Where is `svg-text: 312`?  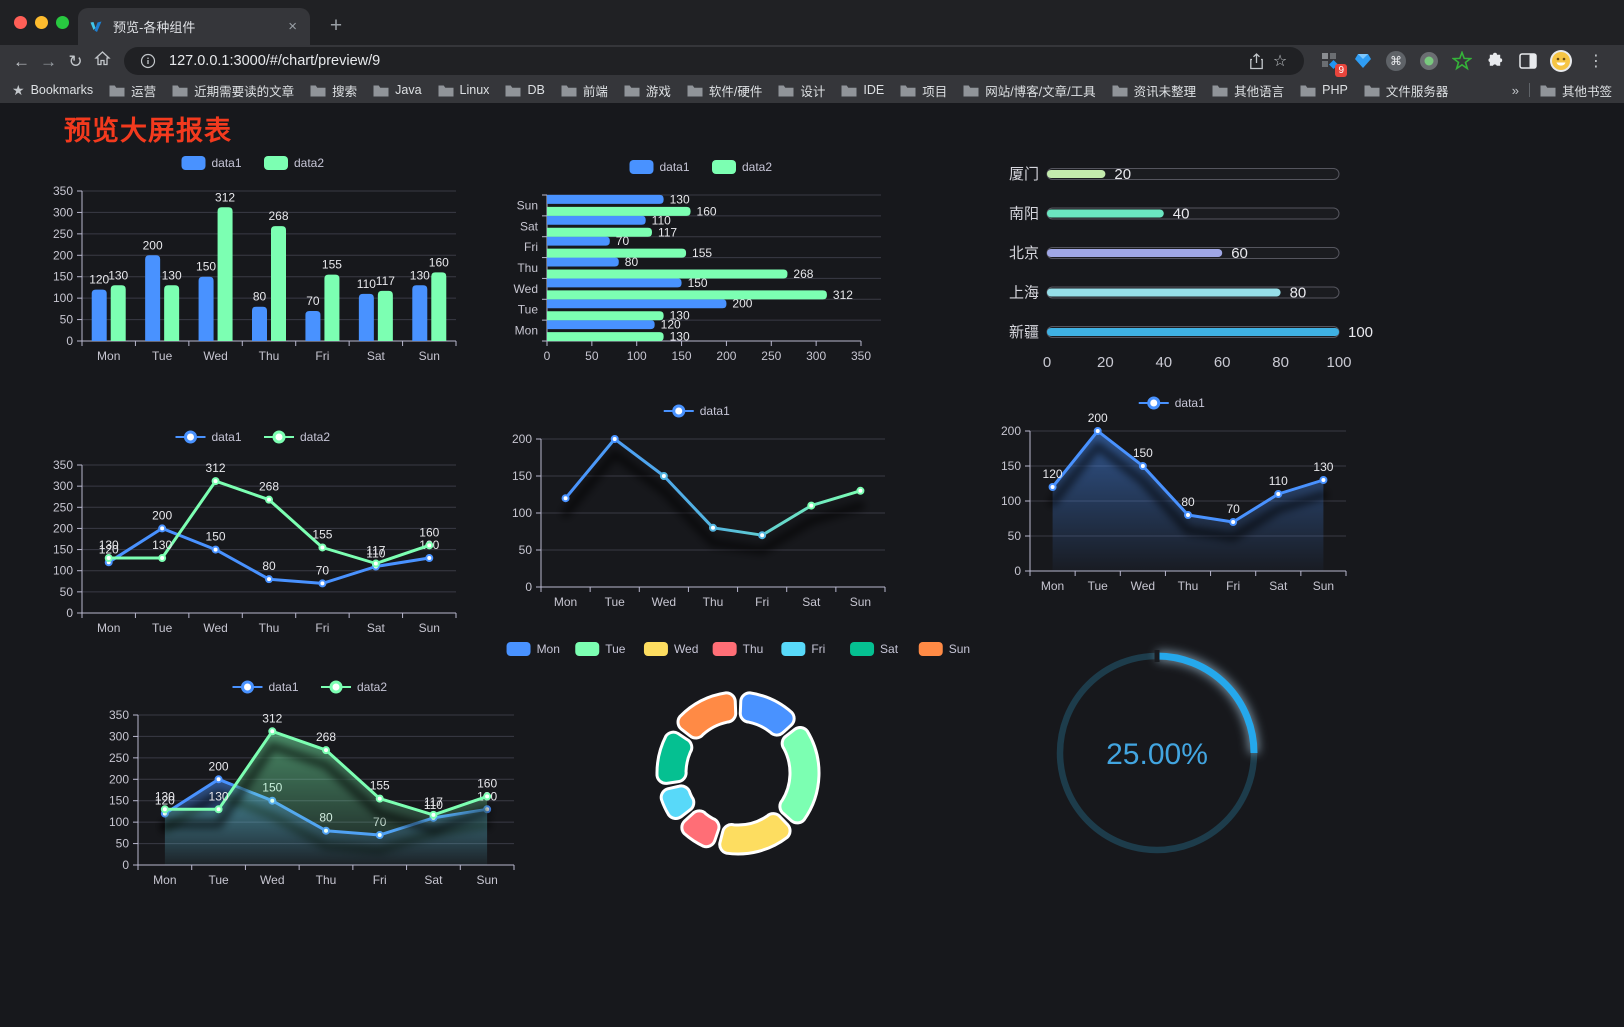 svg-text: 312 is located at coordinates (843, 295).